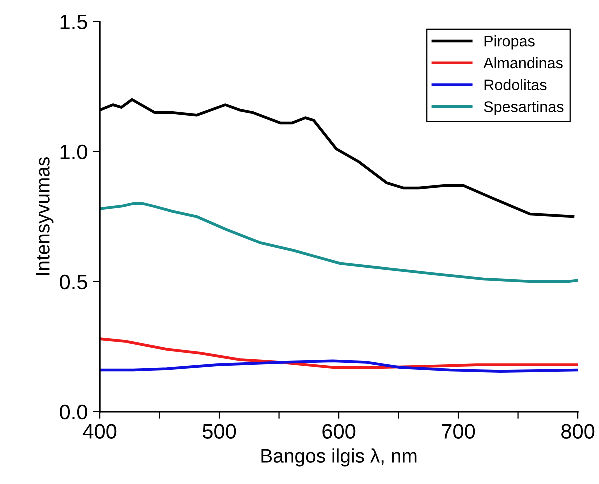 The height and width of the screenshot is (484, 599). Describe the element at coordinates (509, 43) in the screenshot. I see `legend-label: Piropas` at that location.